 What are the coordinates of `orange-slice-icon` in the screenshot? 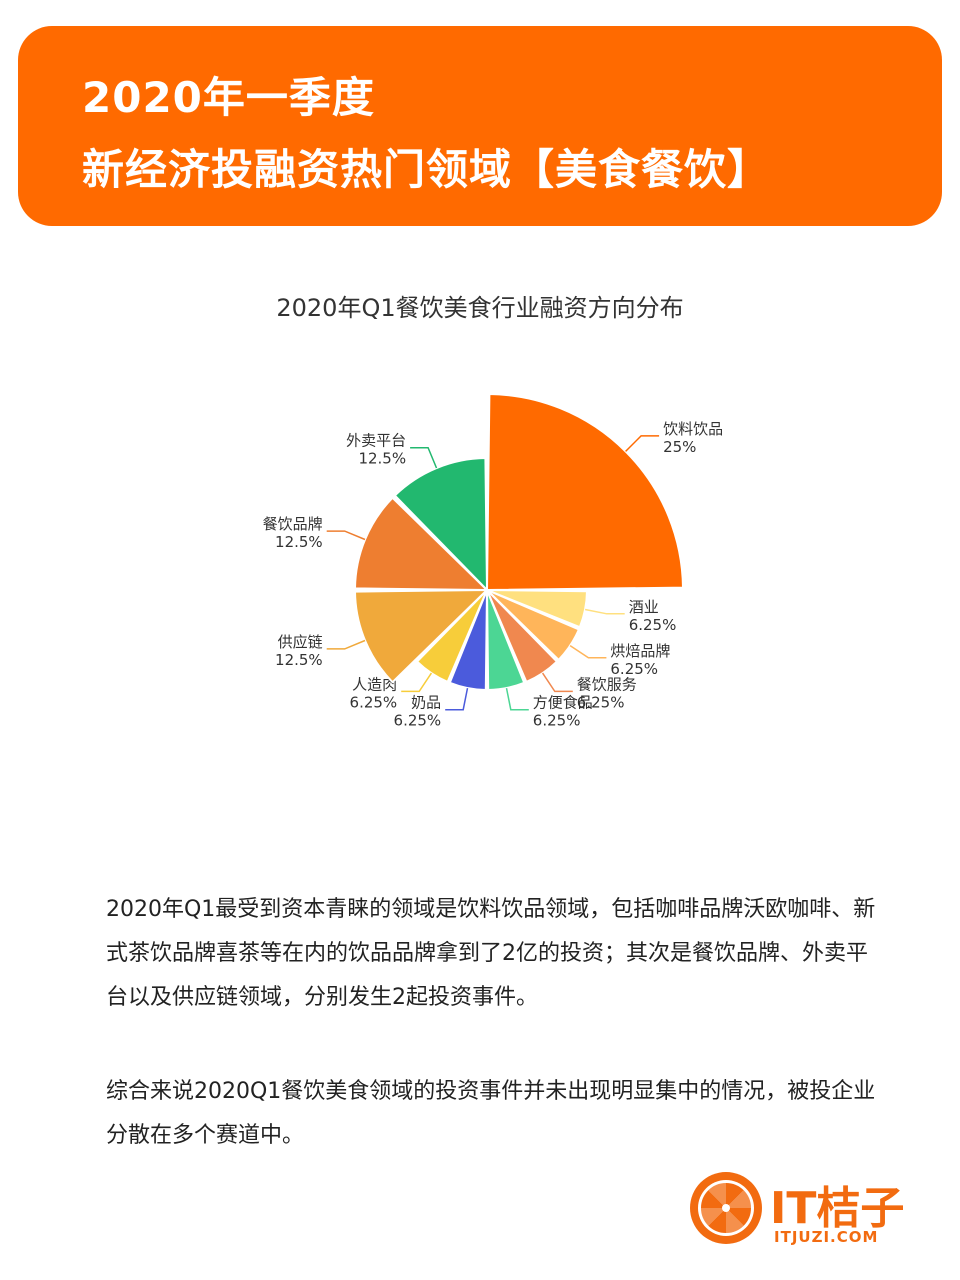 It's located at (726, 1208).